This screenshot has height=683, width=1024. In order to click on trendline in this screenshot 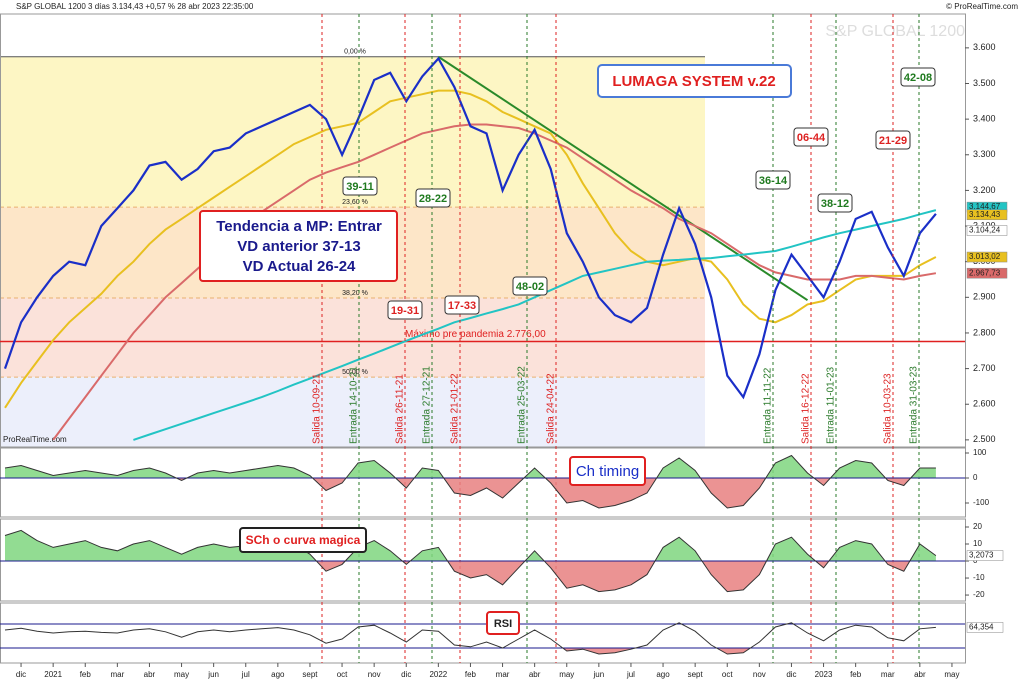, I will do `click(623, 178)`.